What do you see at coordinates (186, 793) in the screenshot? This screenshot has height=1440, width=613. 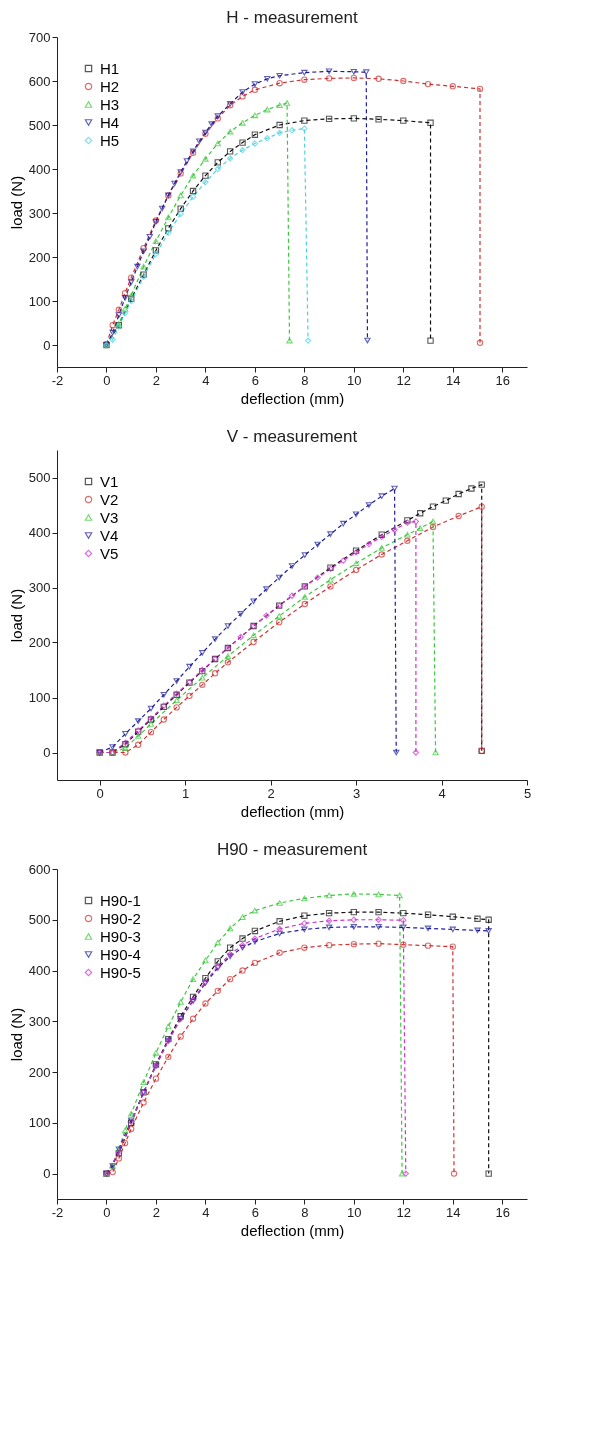 I see `x-tick-label: 1` at bounding box center [186, 793].